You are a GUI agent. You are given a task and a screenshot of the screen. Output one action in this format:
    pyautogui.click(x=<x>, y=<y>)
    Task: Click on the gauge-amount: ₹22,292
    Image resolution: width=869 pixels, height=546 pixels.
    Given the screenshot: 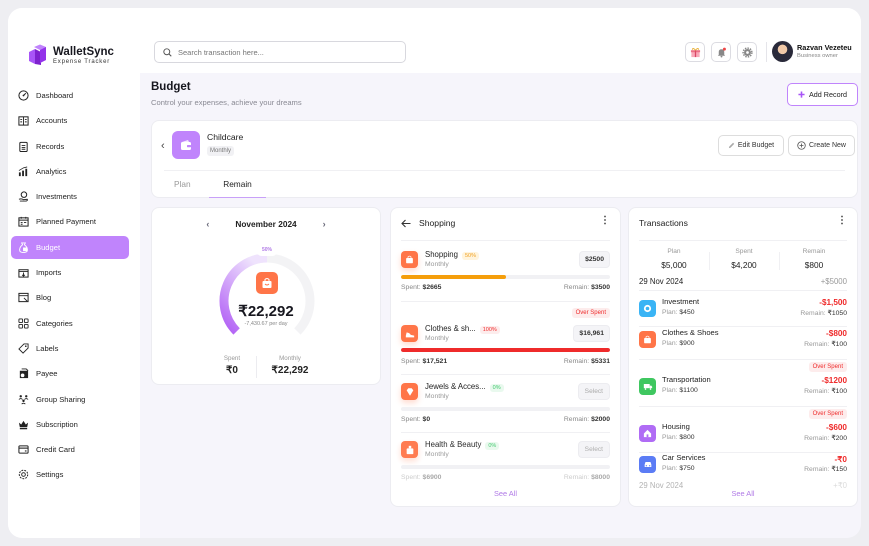 What is the action you would take?
    pyautogui.click(x=266, y=311)
    